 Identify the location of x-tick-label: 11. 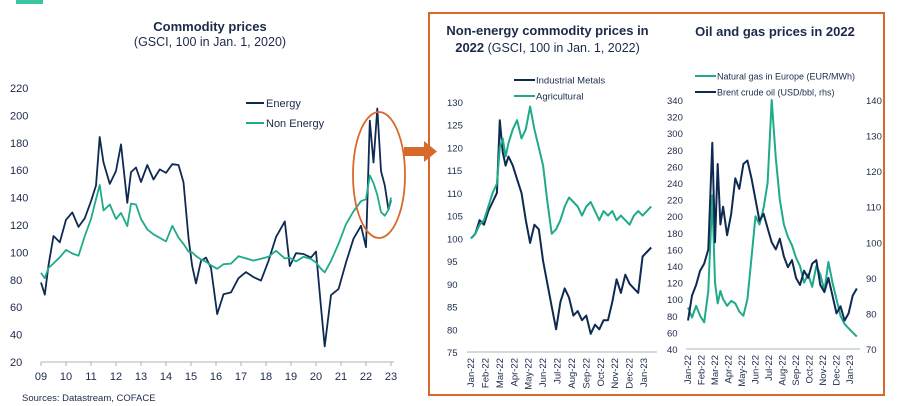
(90, 377).